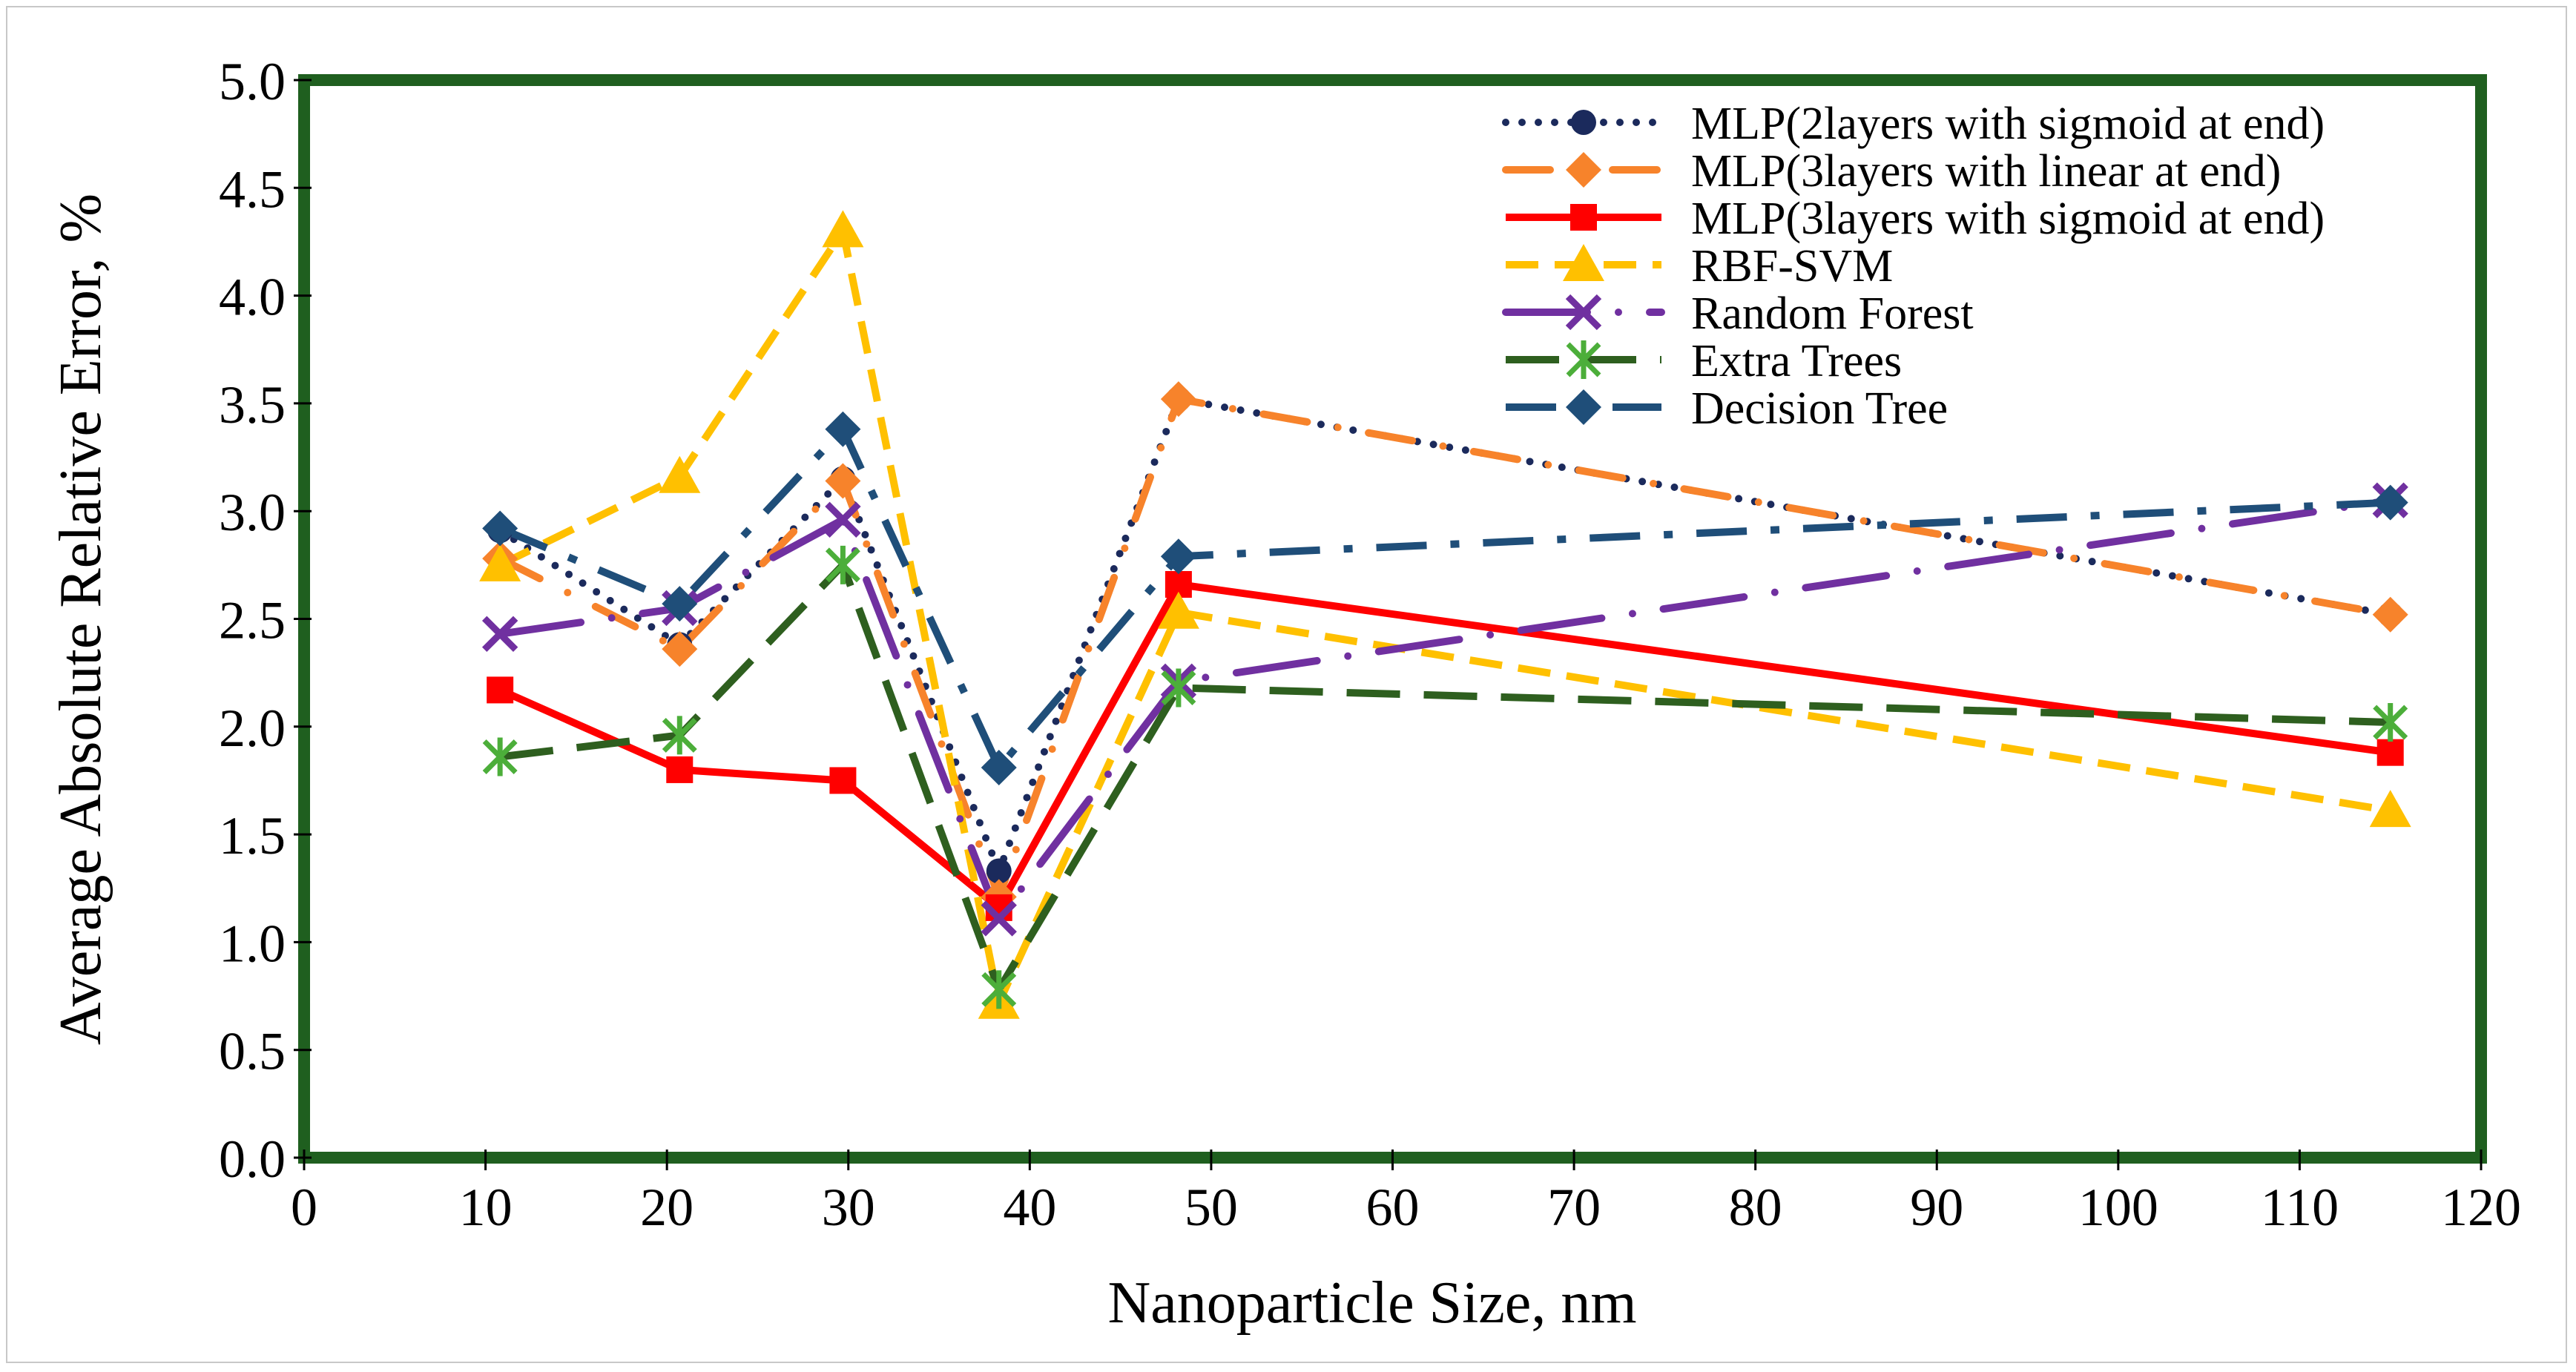 This screenshot has height=1372, width=2576. What do you see at coordinates (2481, 1207) in the screenshot?
I see `x-tick-label: 120` at bounding box center [2481, 1207].